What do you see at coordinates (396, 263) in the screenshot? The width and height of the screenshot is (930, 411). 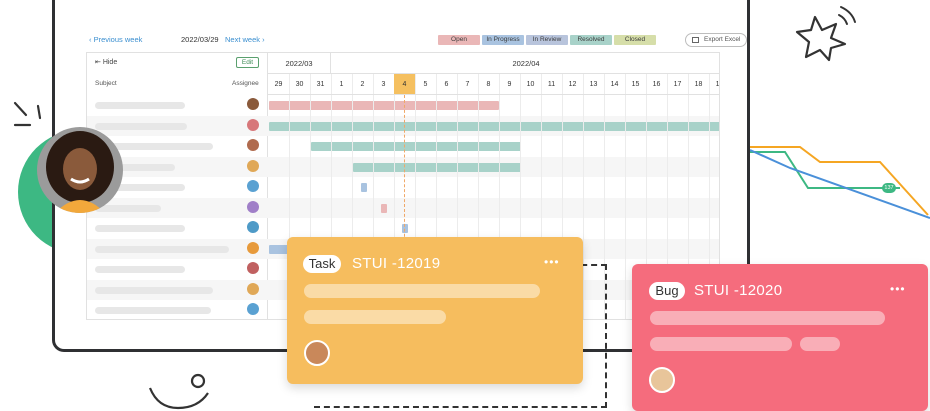 I see `task-id: STUI -12019` at bounding box center [396, 263].